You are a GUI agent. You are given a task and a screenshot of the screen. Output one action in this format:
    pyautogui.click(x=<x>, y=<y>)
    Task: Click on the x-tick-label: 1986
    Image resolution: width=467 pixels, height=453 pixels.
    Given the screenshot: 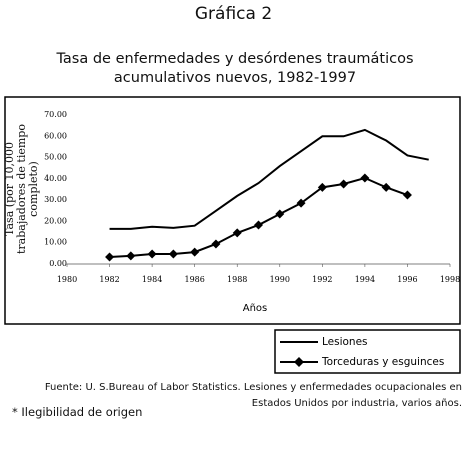 What is the action you would take?
    pyautogui.click(x=194, y=279)
    